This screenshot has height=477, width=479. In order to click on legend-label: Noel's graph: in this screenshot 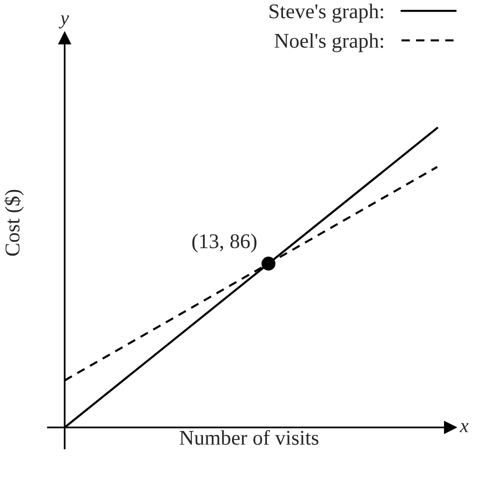, I will do `click(329, 42)`.